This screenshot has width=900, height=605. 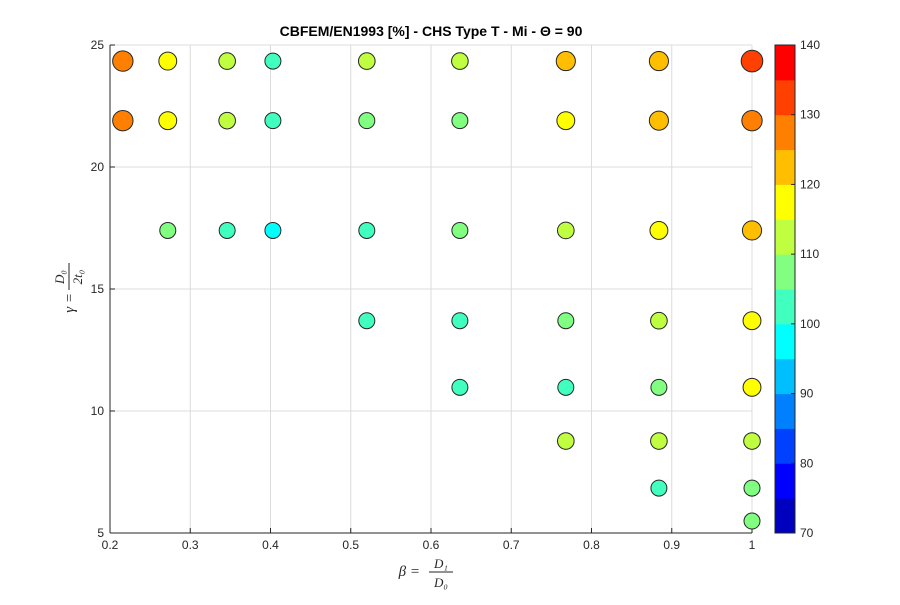 I want to click on colorbar-tick-label: 120, so click(x=810, y=184).